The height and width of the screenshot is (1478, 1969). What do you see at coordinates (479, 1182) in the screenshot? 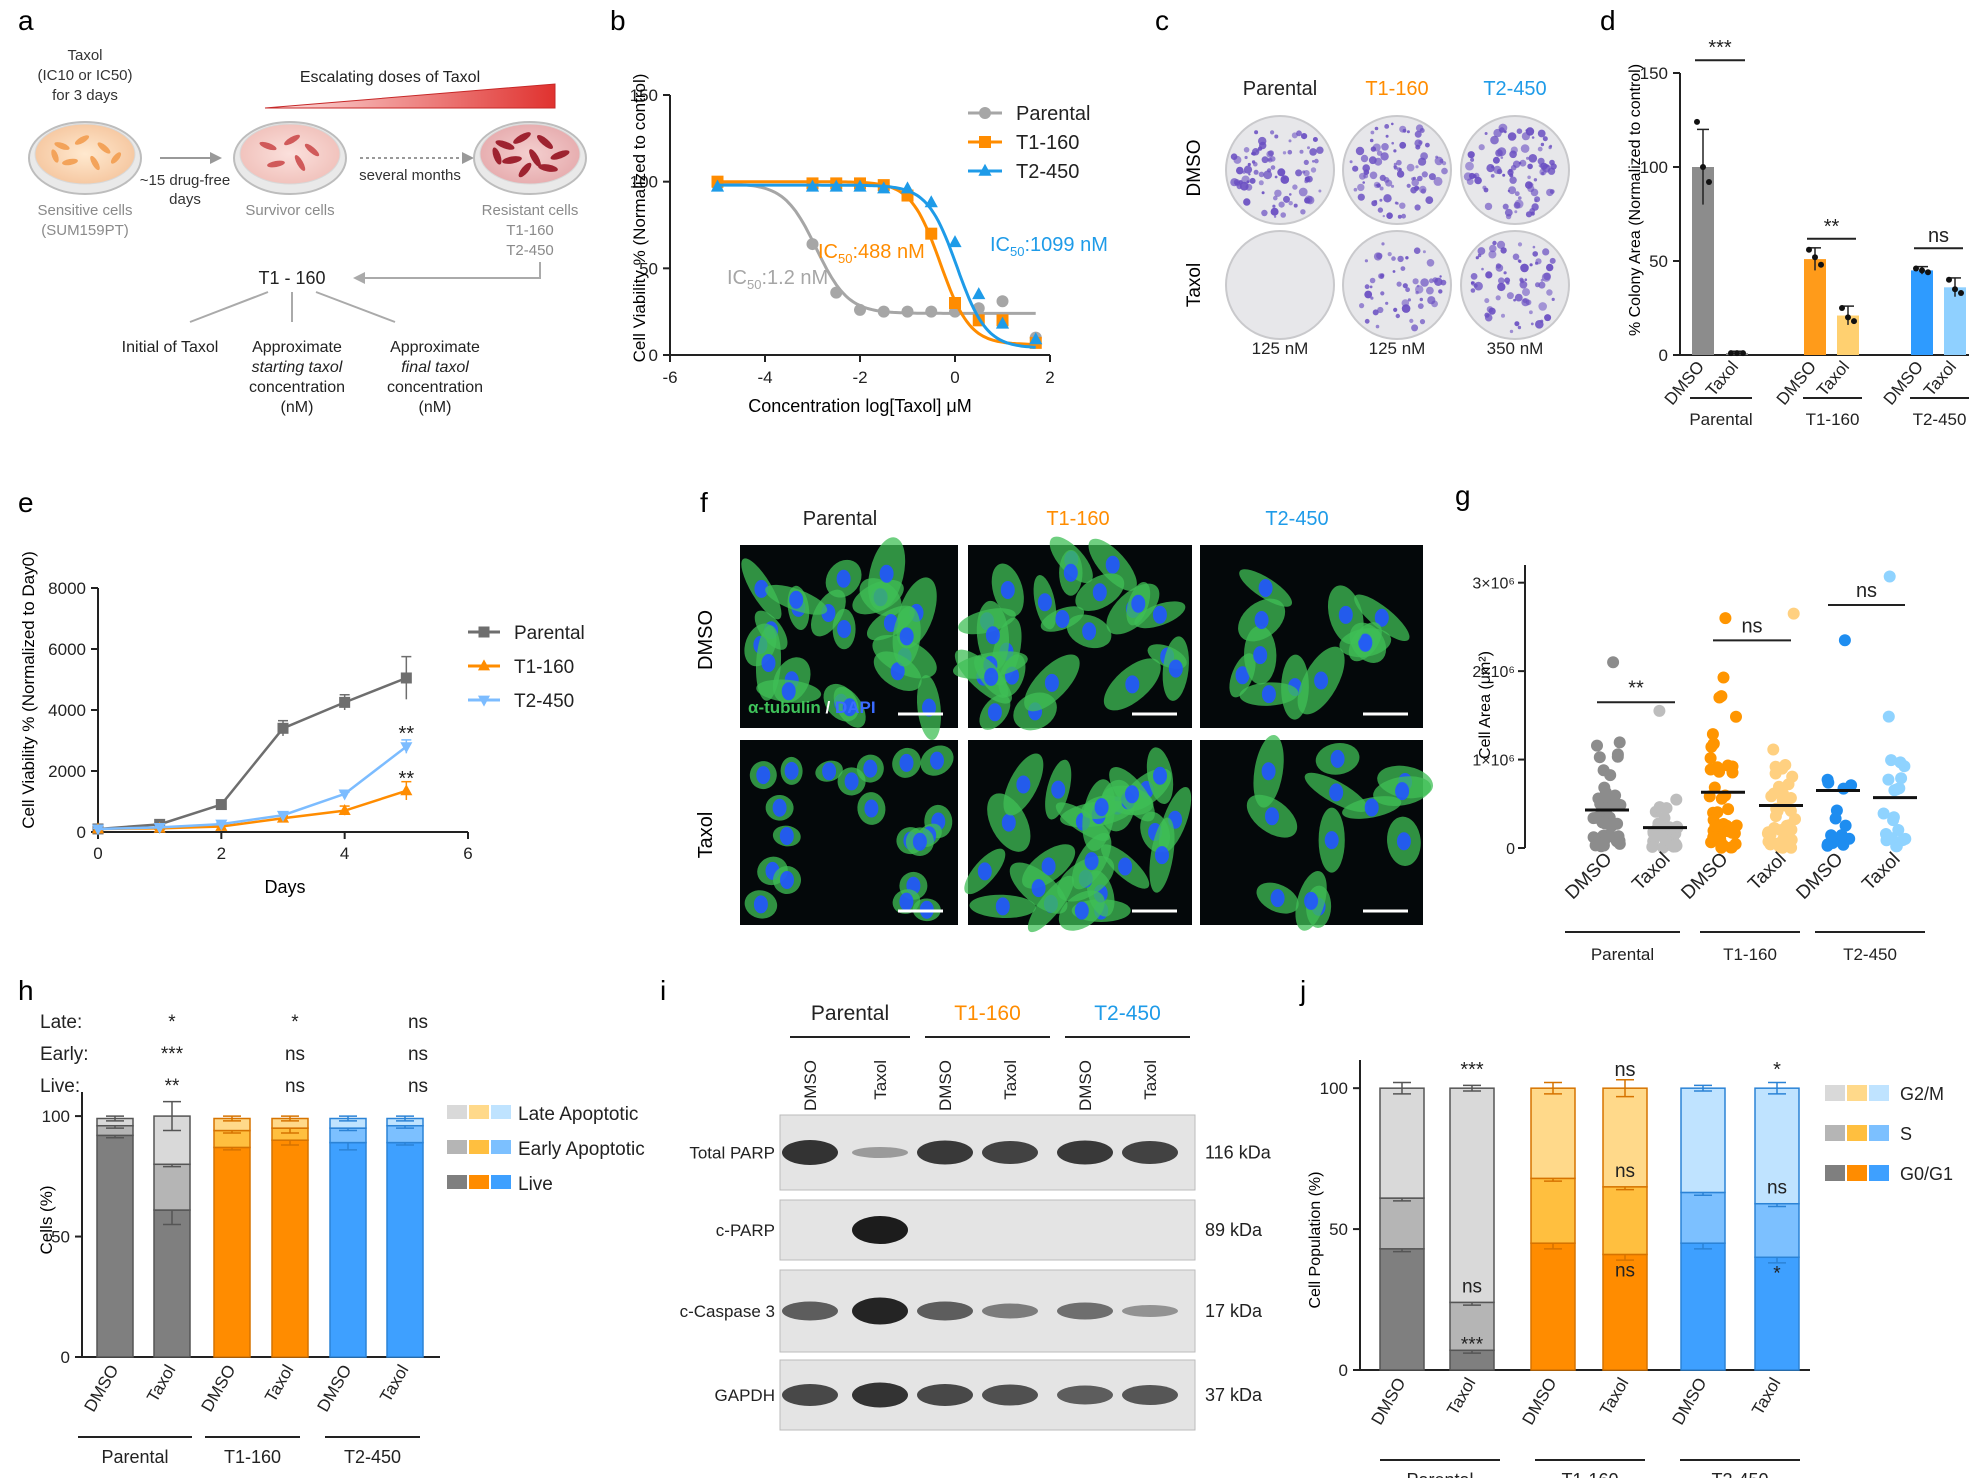
I see `legend-swatch` at bounding box center [479, 1182].